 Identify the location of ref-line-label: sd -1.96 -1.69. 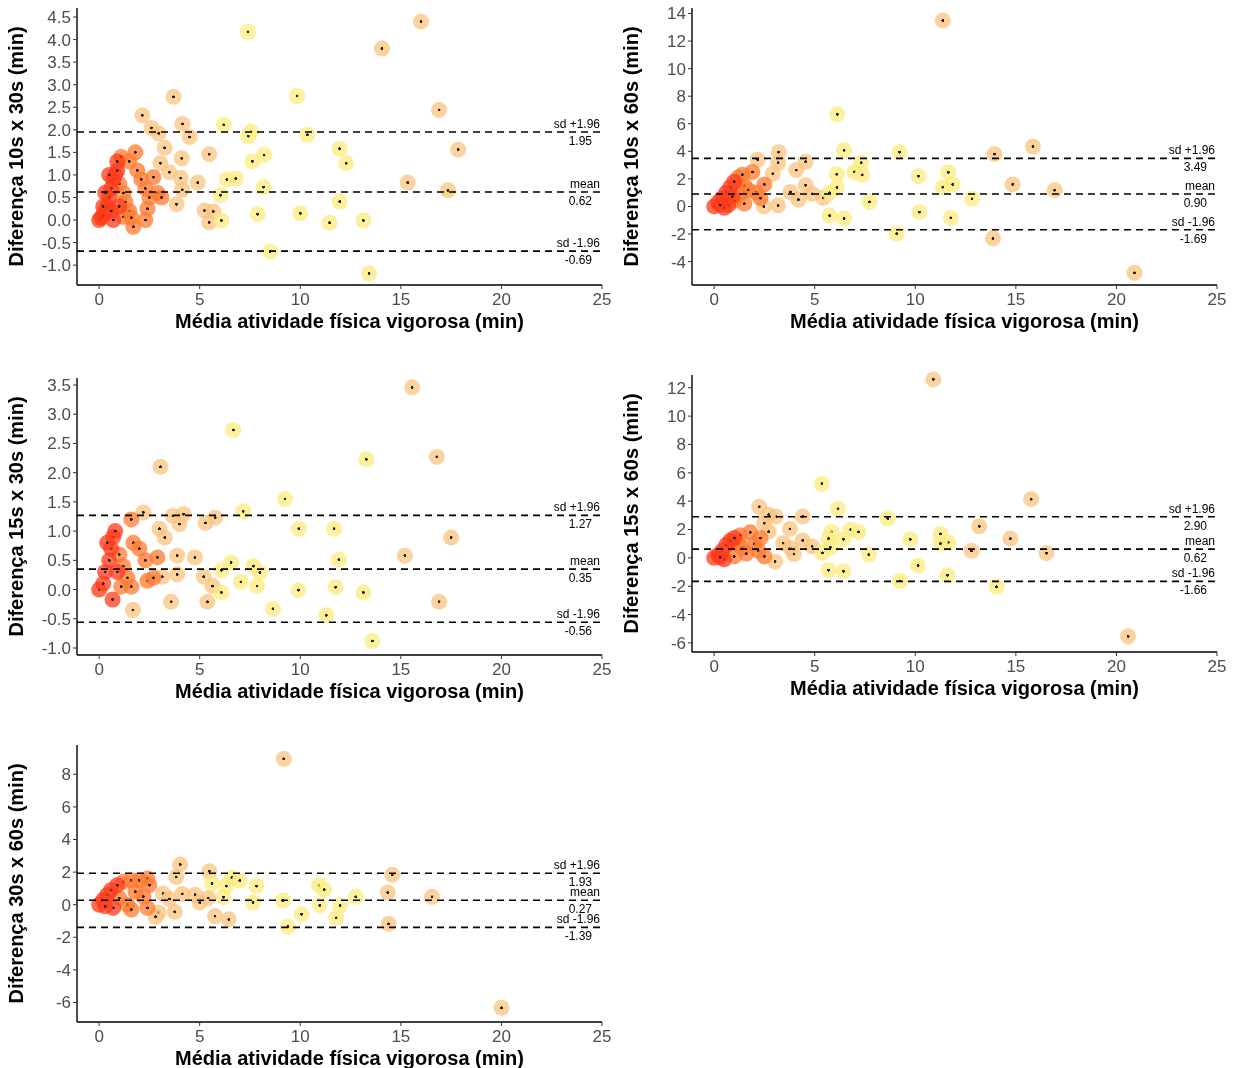
(1193, 230).